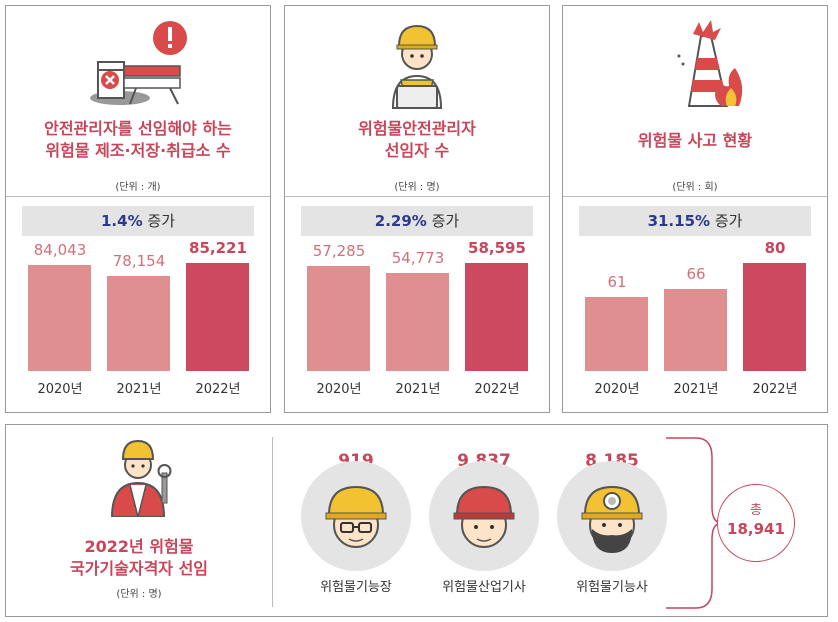  What do you see at coordinates (695, 187) in the screenshot?
I see `unit-label: (단위 : 회)` at bounding box center [695, 187].